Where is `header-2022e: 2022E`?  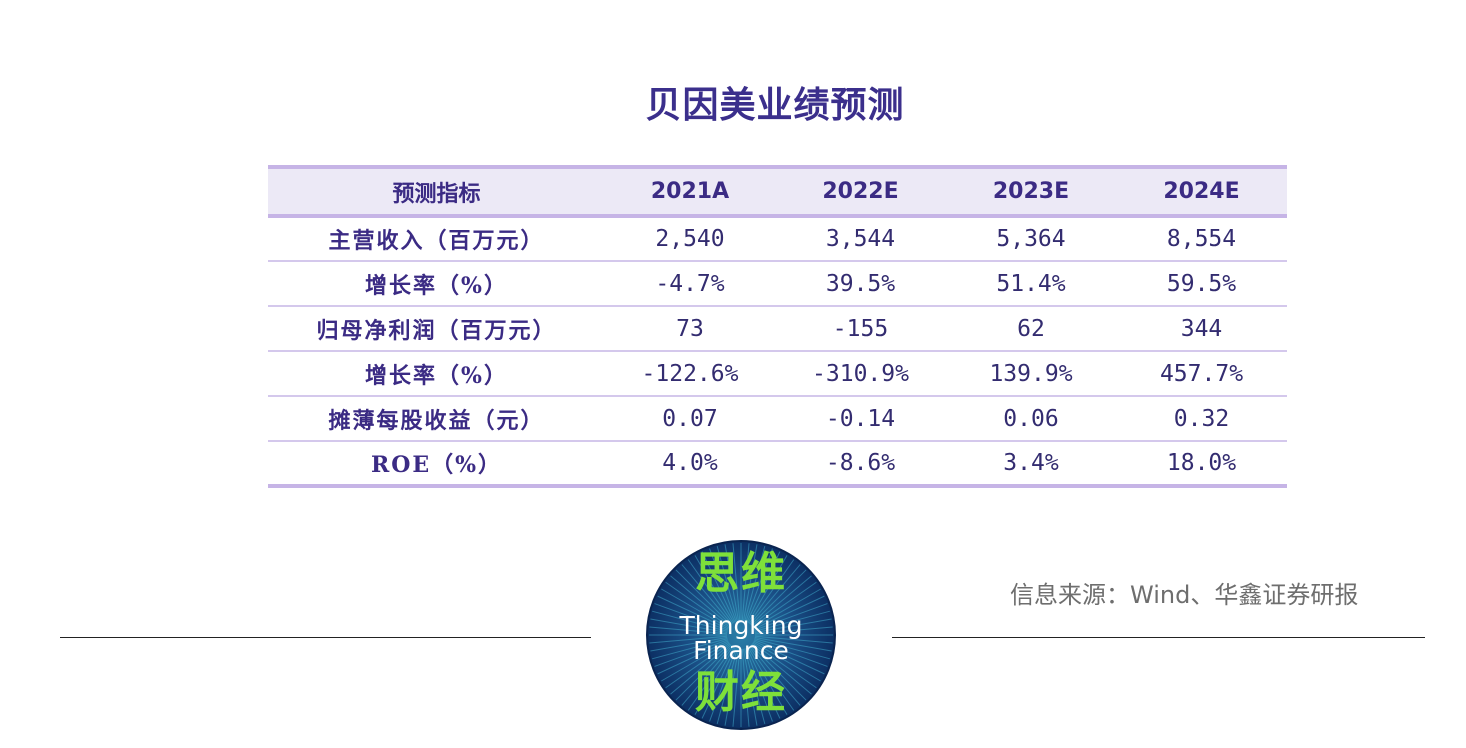
header-2022e: 2022E is located at coordinates (860, 191).